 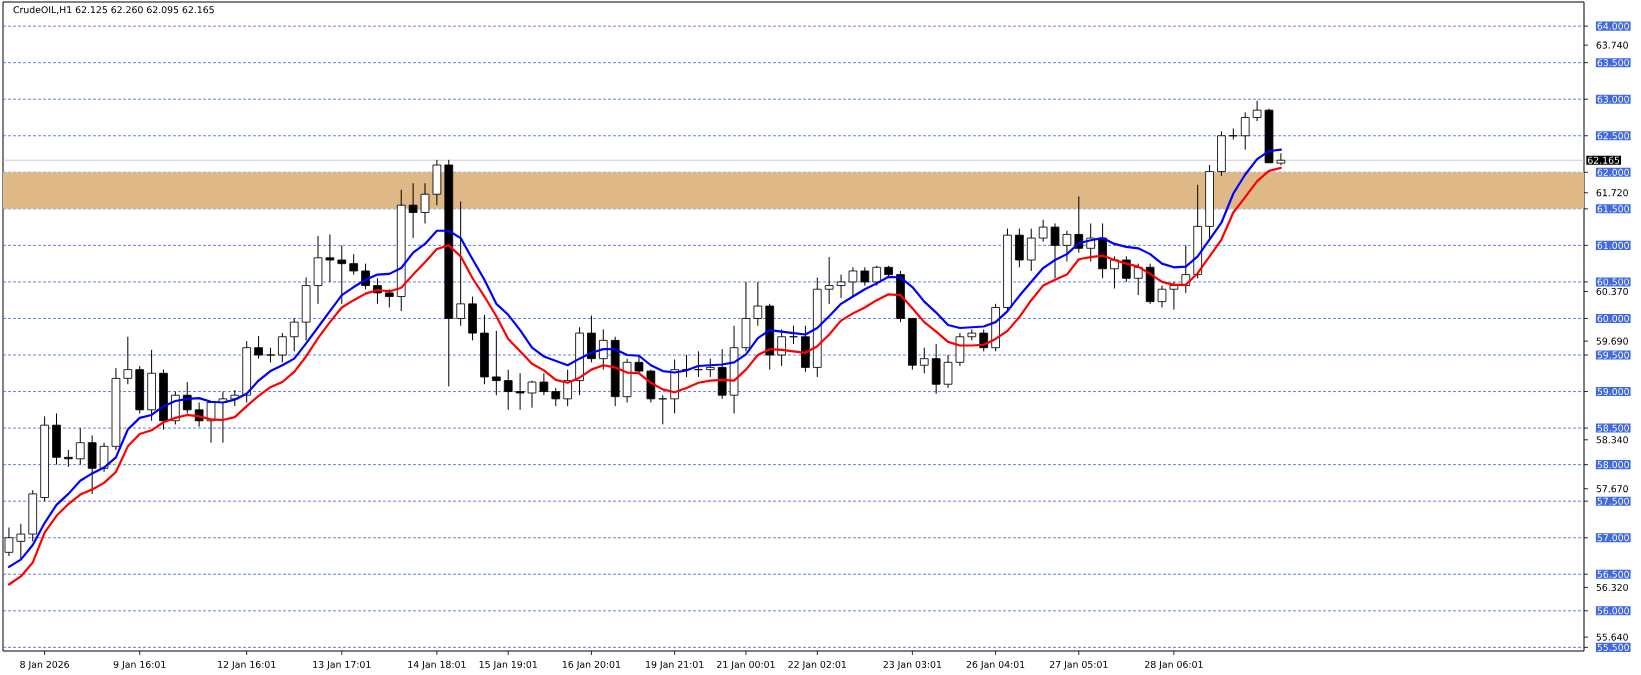 I want to click on y-tick-label: 55.640, so click(x=1612, y=637).